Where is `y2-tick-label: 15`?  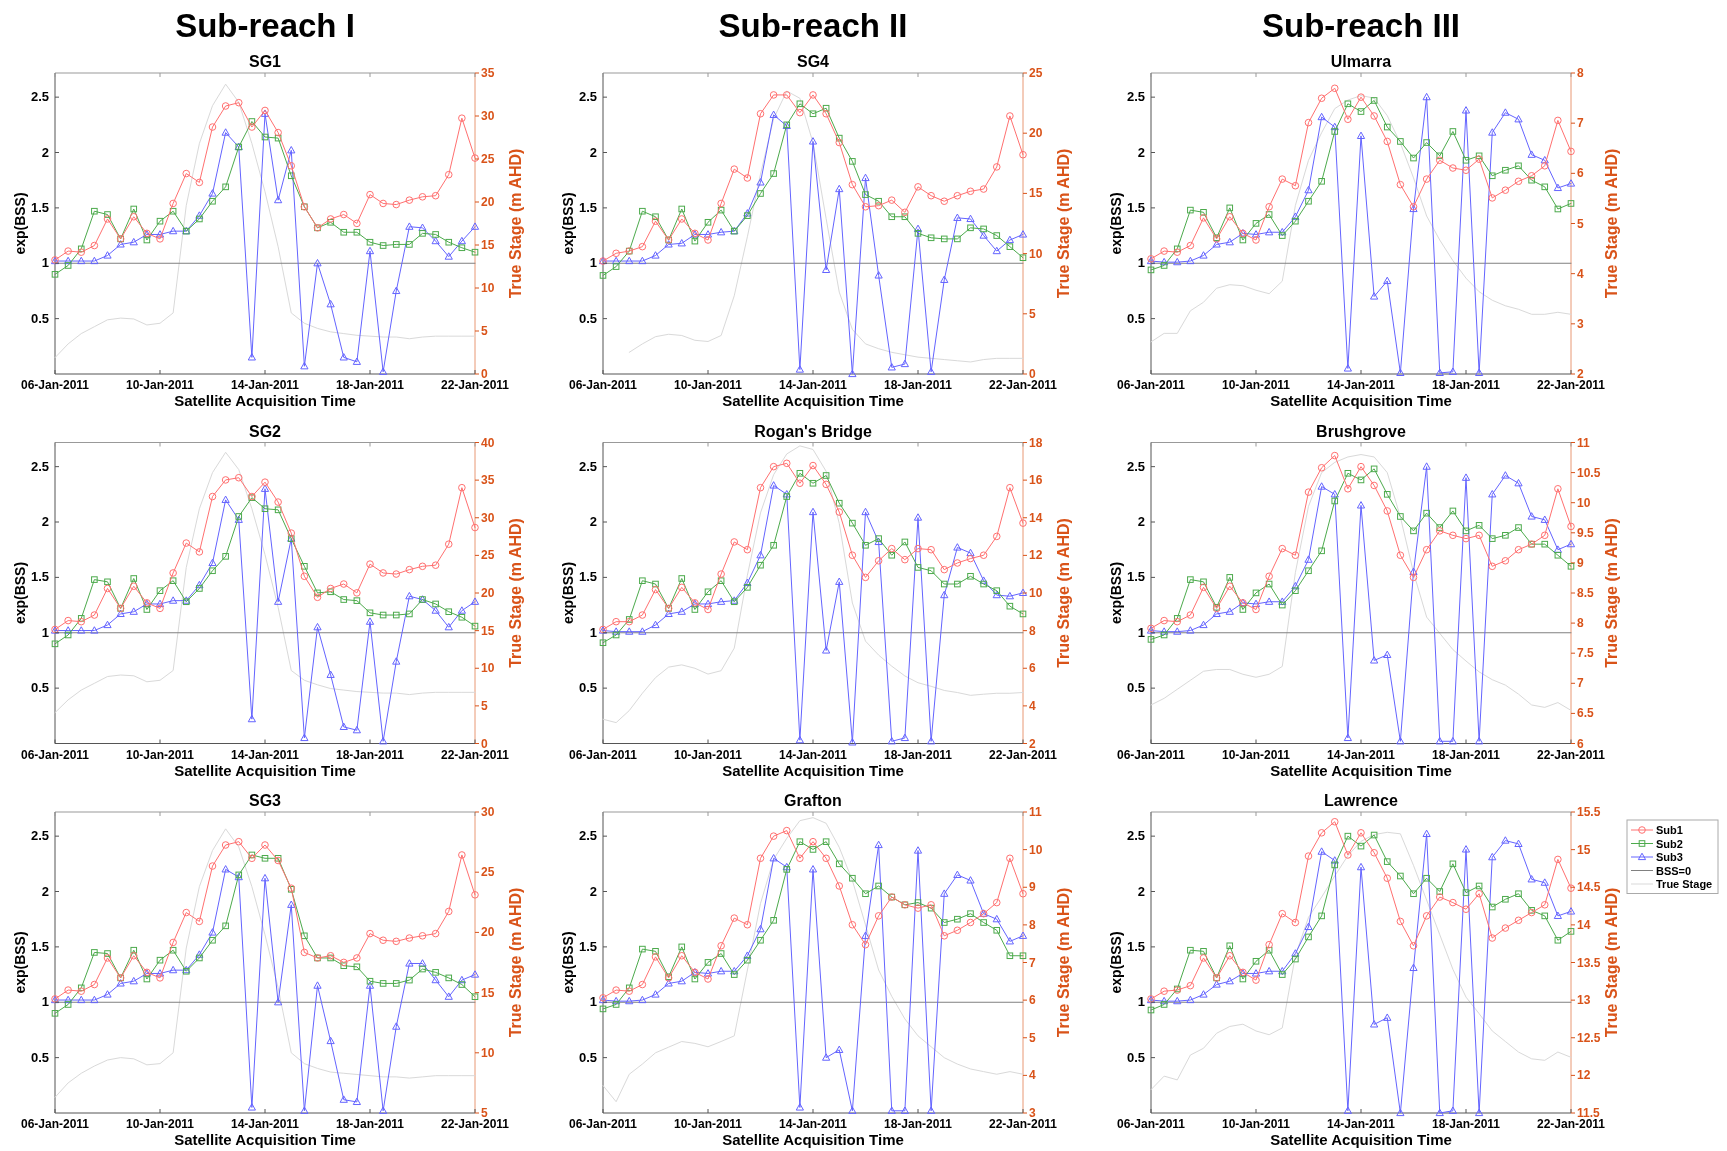 y2-tick-label: 15 is located at coordinates (488, 630).